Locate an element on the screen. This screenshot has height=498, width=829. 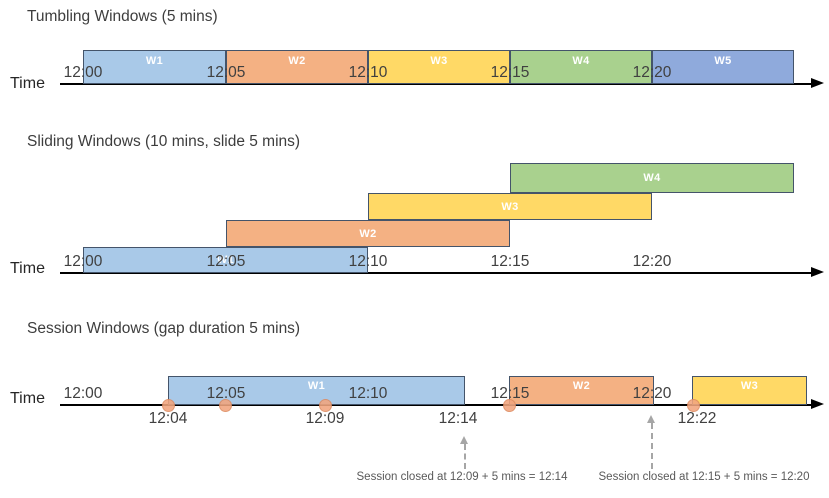
tumbling-axis-tick-label: 12:15 is located at coordinates (510, 72).